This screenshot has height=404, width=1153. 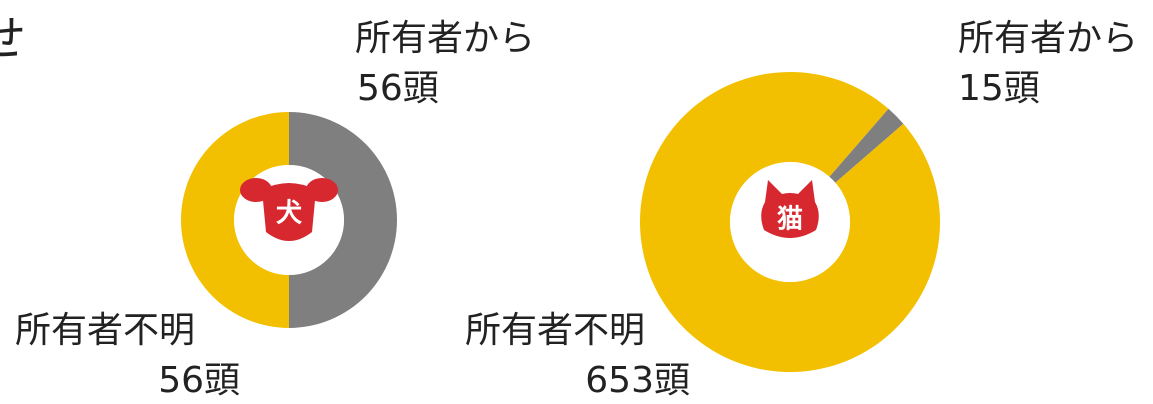 What do you see at coordinates (13, 39) in the screenshot?
I see `clipped-text: せ` at bounding box center [13, 39].